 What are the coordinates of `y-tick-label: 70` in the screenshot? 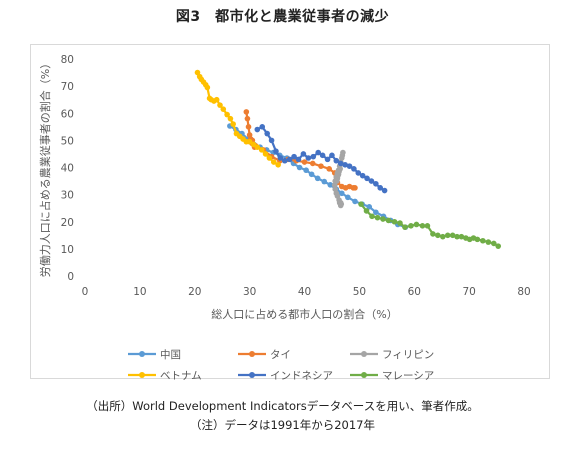 It's located at (67, 87).